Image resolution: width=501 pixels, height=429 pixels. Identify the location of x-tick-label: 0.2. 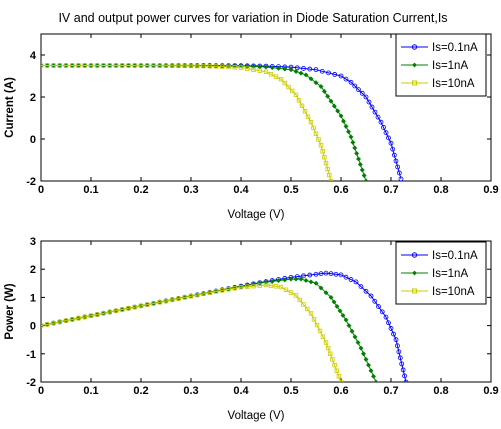
(140, 190).